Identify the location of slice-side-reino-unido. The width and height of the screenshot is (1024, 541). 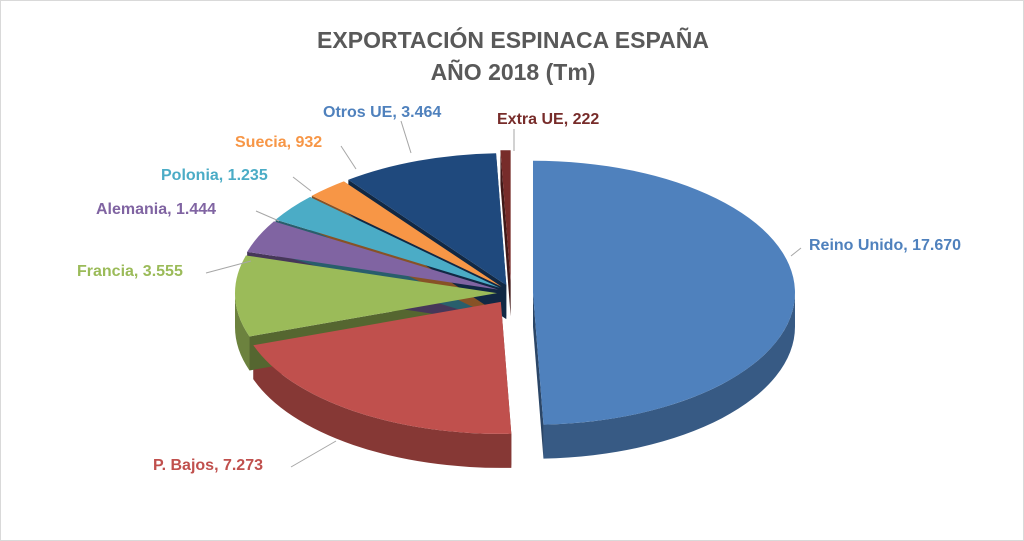
(538, 375).